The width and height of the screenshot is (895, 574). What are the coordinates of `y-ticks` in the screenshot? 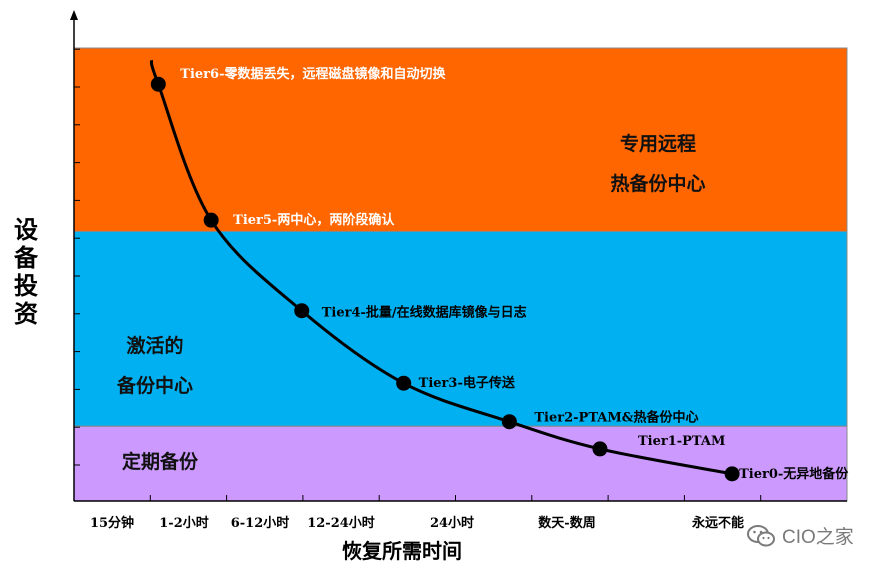 It's located at (77, 257).